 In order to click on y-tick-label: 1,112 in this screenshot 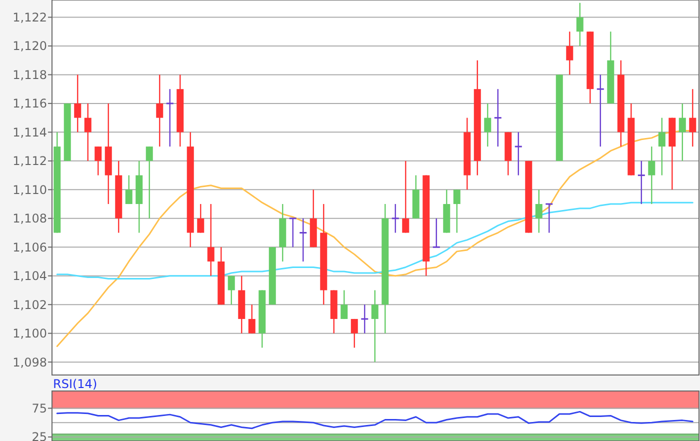, I will do `click(29, 161)`.